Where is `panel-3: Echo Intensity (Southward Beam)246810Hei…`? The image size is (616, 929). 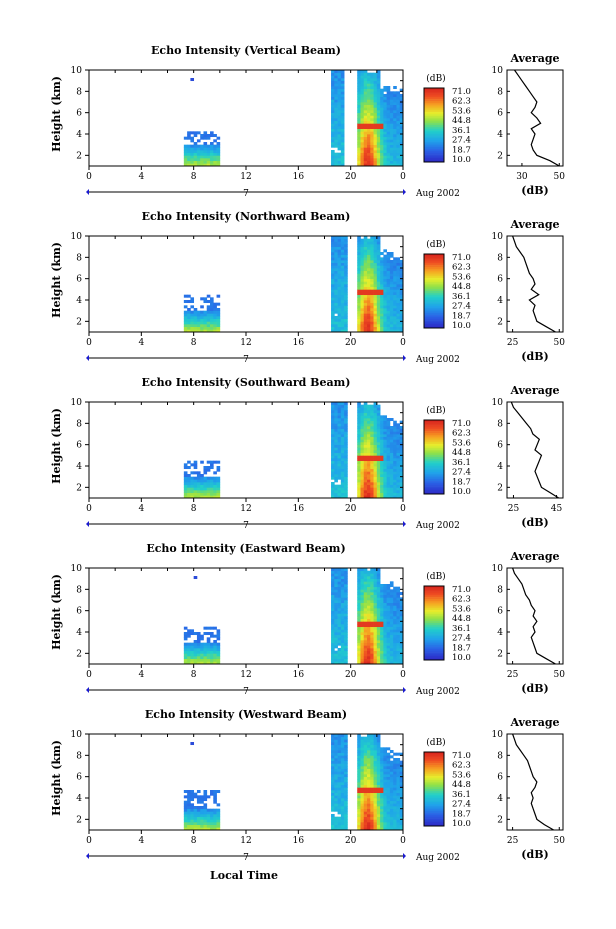 panel-3: Echo Intensity (Southward Beam)246810Hei… is located at coordinates (307, 453).